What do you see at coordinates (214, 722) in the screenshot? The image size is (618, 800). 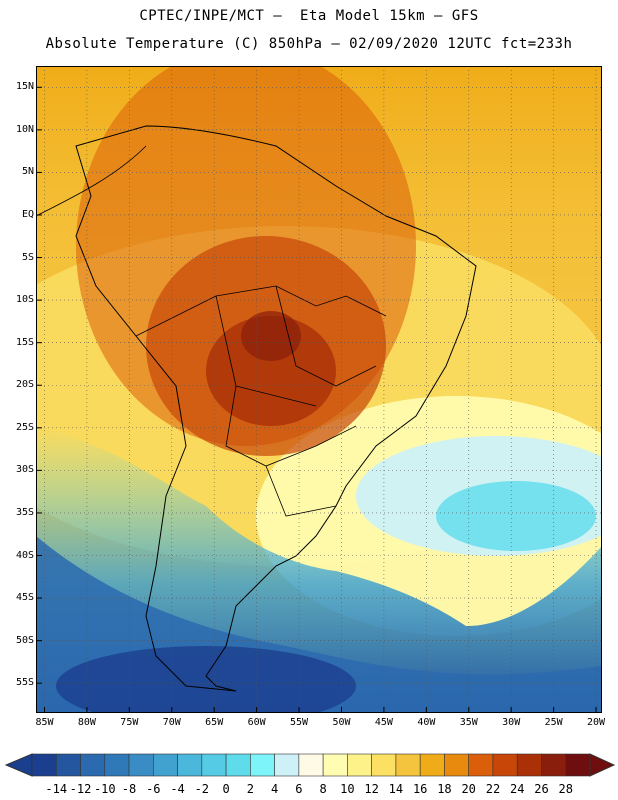 I see `lon-label: 65W` at bounding box center [214, 722].